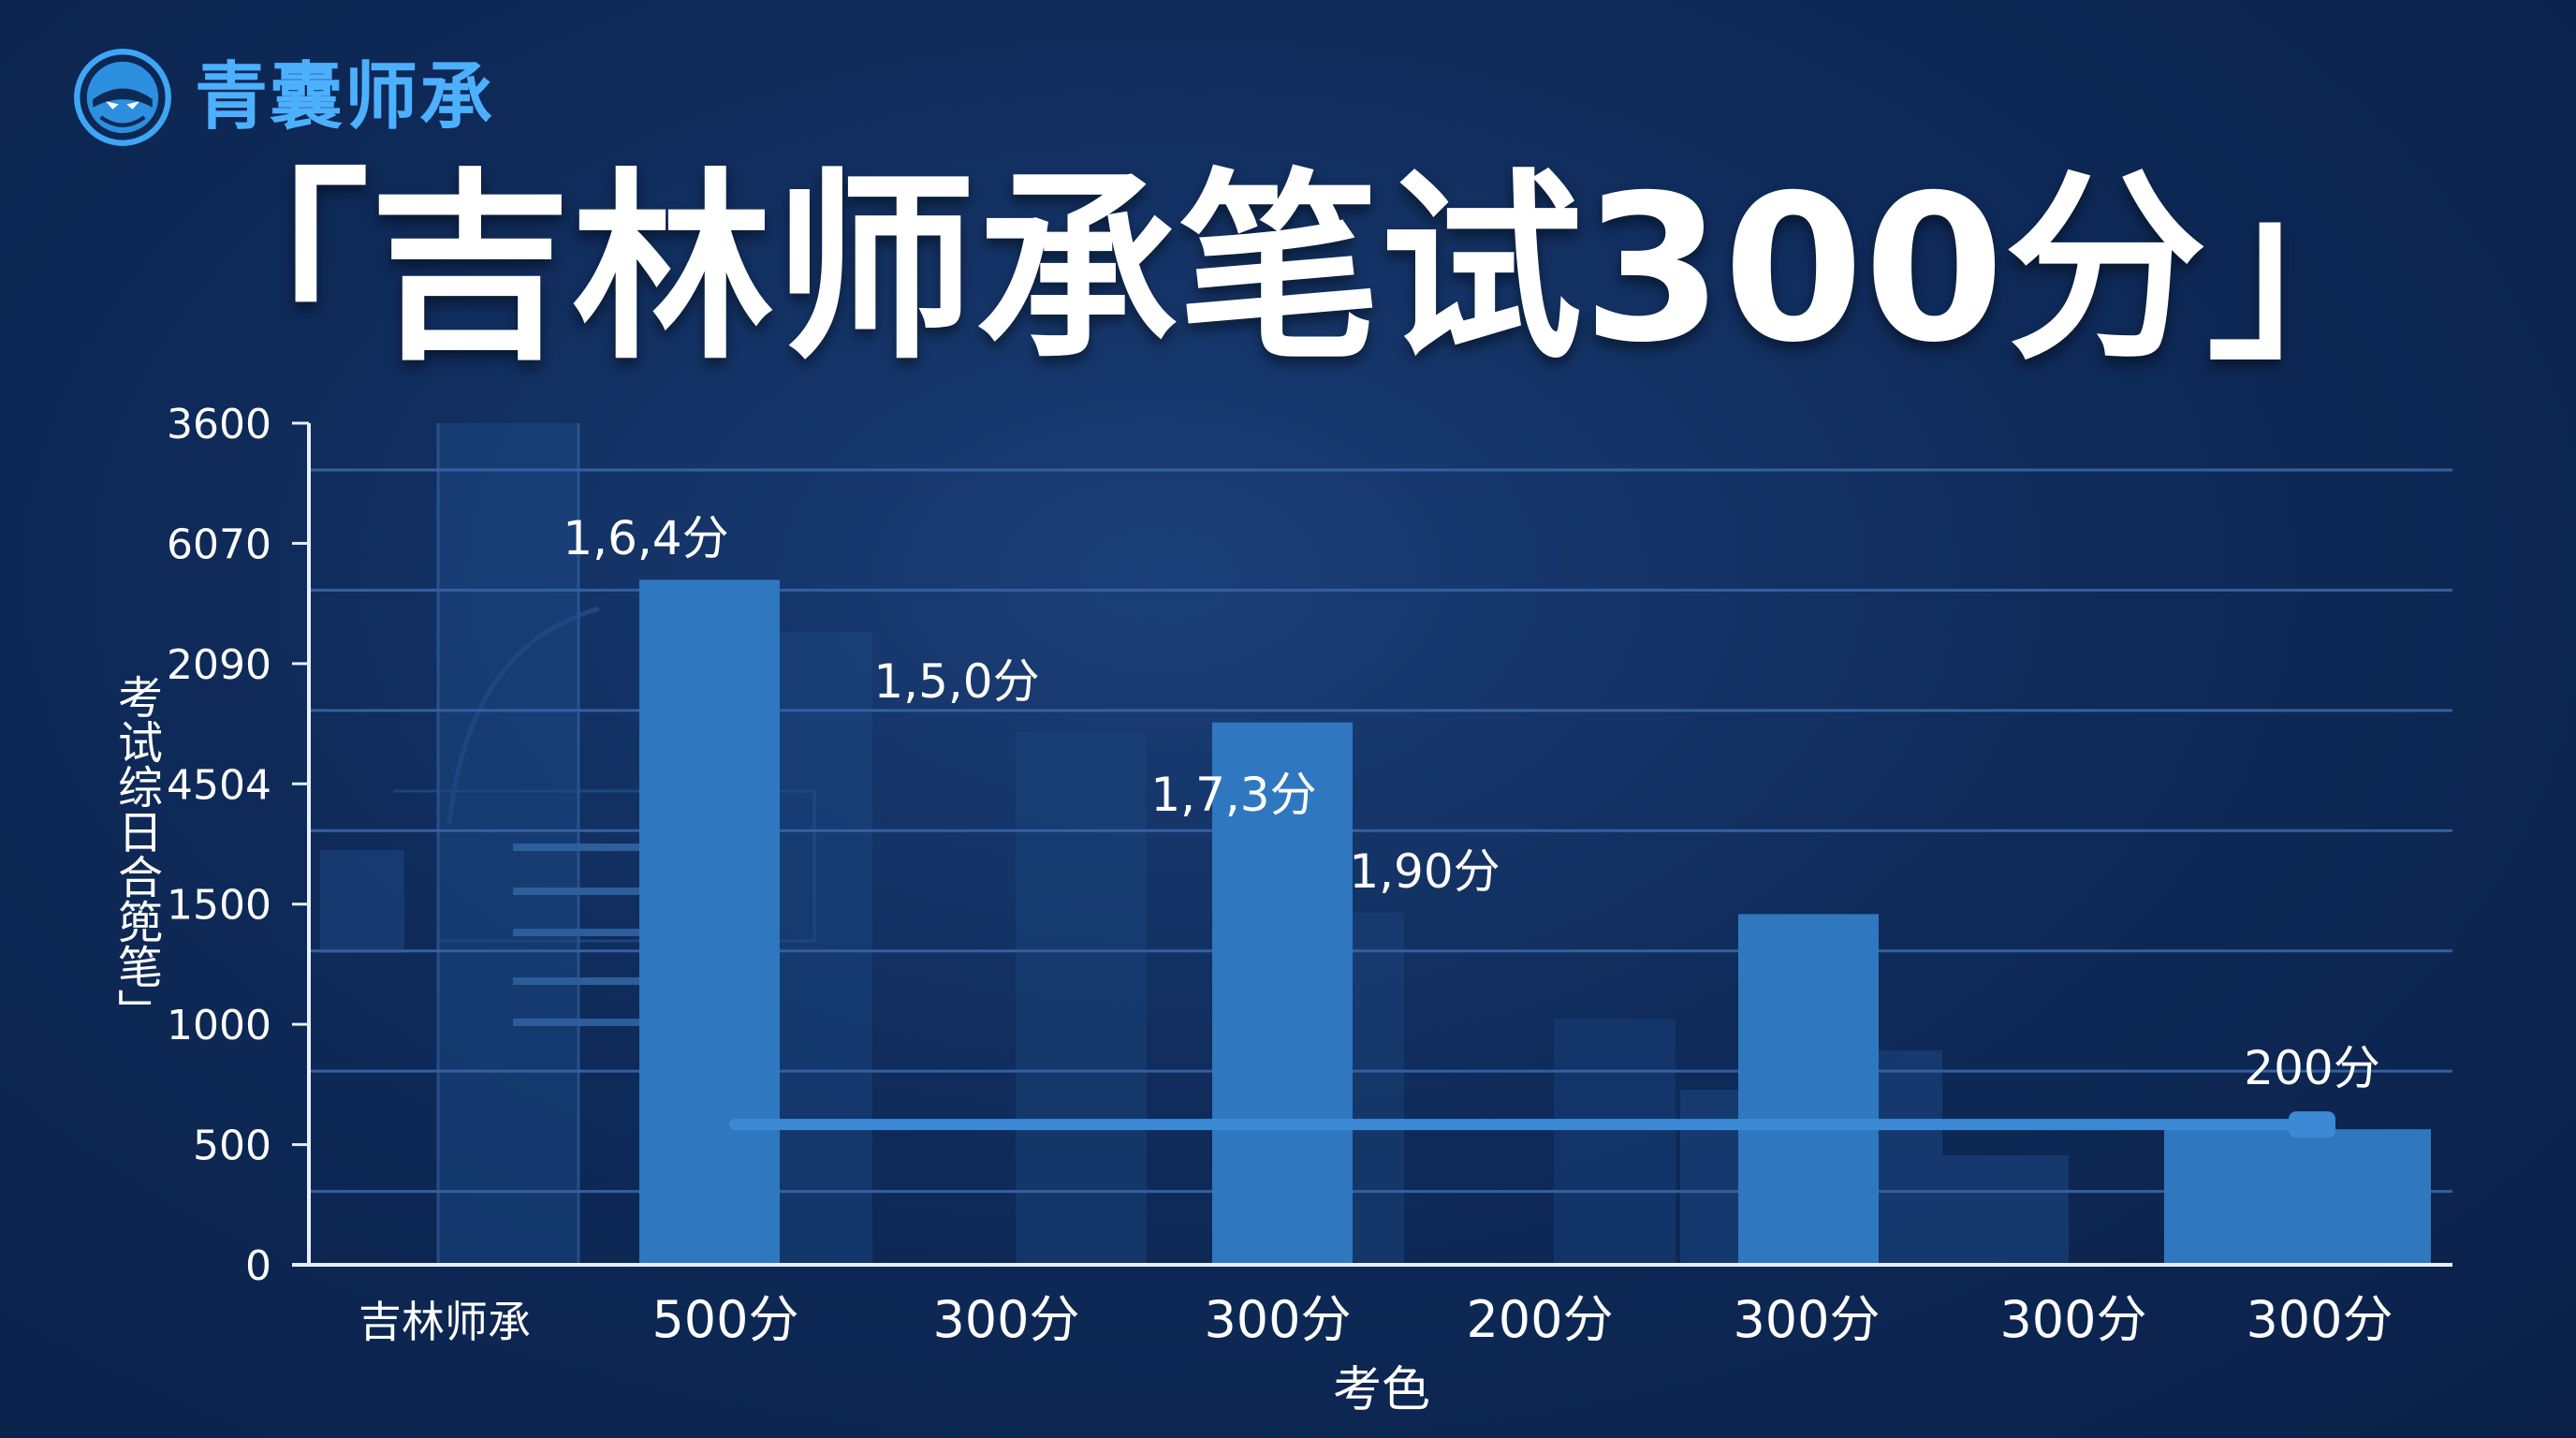  What do you see at coordinates (258, 1266) in the screenshot?
I see `y-tick-label: 0` at bounding box center [258, 1266].